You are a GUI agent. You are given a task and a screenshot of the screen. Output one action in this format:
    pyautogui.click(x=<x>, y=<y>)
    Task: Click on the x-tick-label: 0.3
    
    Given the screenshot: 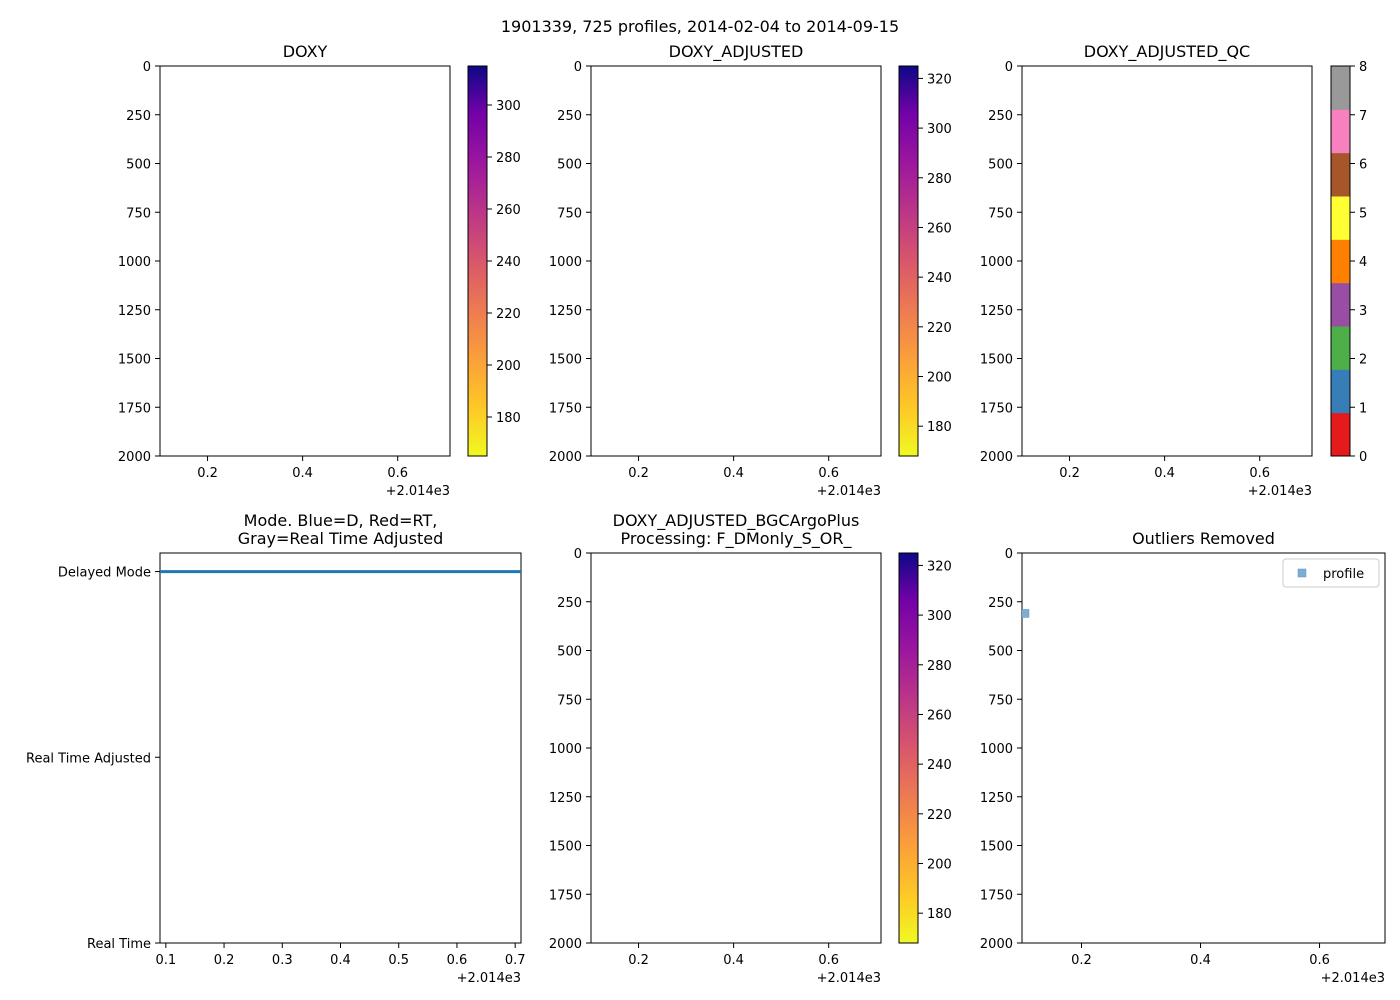 What is the action you would take?
    pyautogui.click(x=282, y=960)
    